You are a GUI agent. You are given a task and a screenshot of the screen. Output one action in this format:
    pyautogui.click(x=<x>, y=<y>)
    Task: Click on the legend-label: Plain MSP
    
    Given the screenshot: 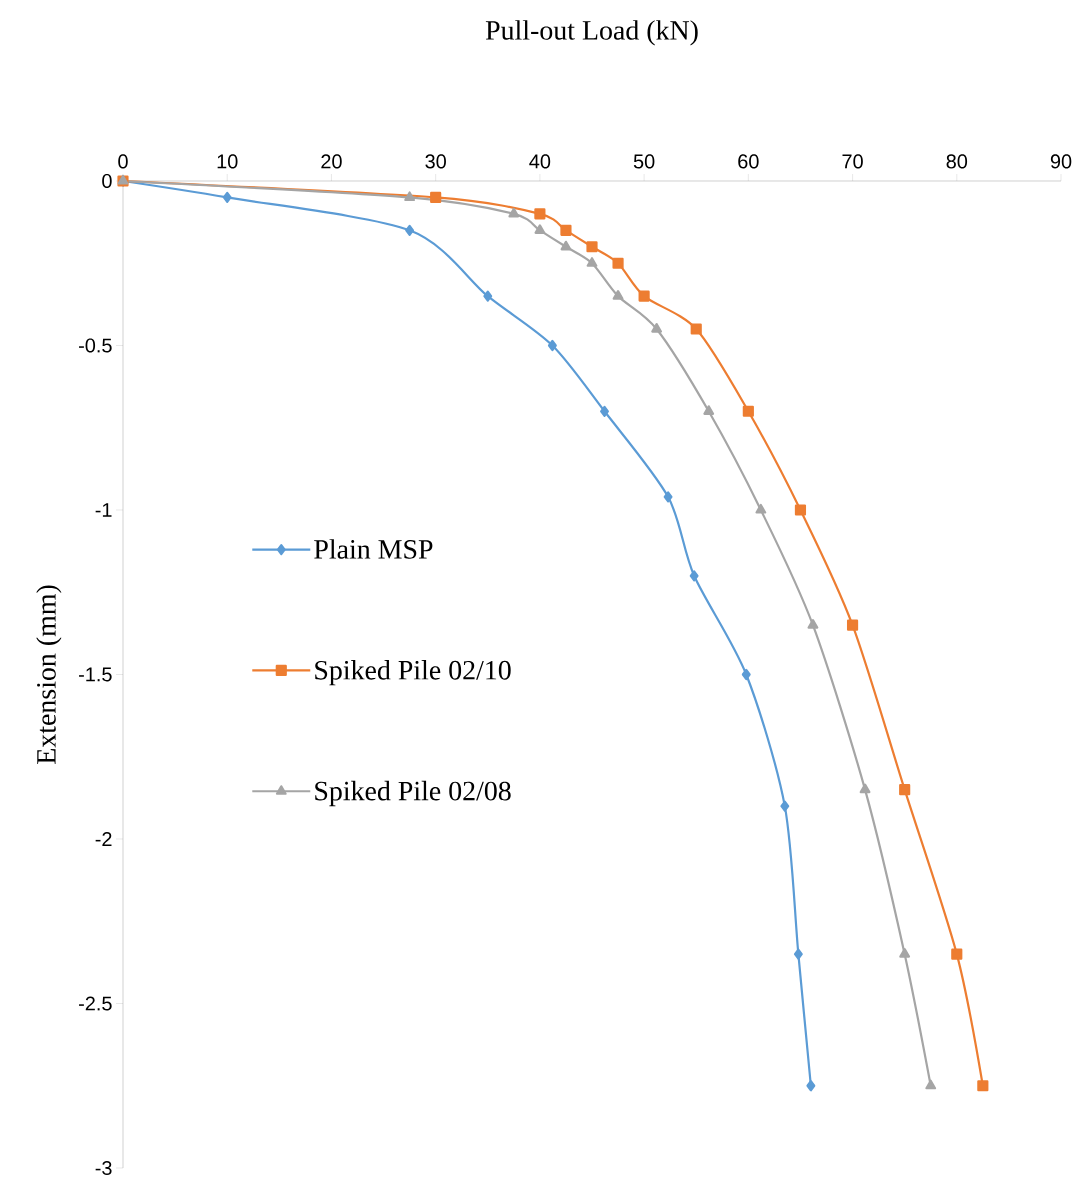 What is the action you would take?
    pyautogui.click(x=373, y=549)
    